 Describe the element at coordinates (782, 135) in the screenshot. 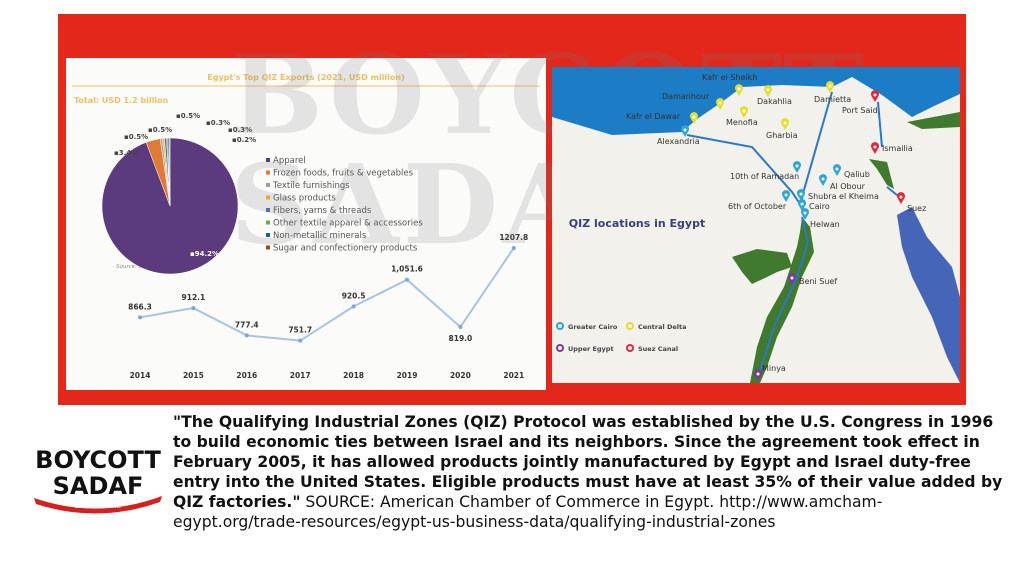

I see `map-place-label: Gharbia` at that location.